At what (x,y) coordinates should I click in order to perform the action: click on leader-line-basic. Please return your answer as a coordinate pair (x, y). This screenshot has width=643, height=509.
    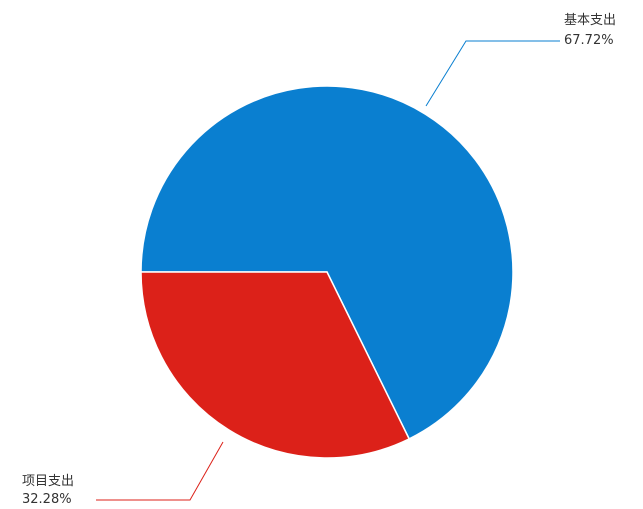
    Looking at the image, I should click on (492, 73).